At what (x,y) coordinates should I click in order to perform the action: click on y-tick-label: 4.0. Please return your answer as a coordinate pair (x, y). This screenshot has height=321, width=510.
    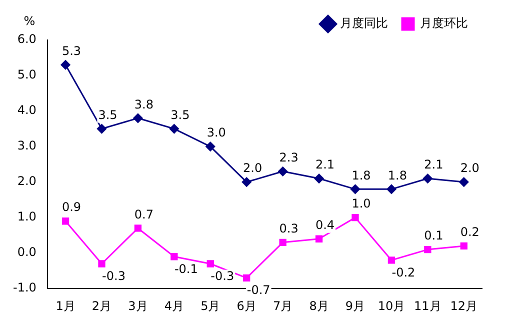
    Looking at the image, I should click on (26, 110).